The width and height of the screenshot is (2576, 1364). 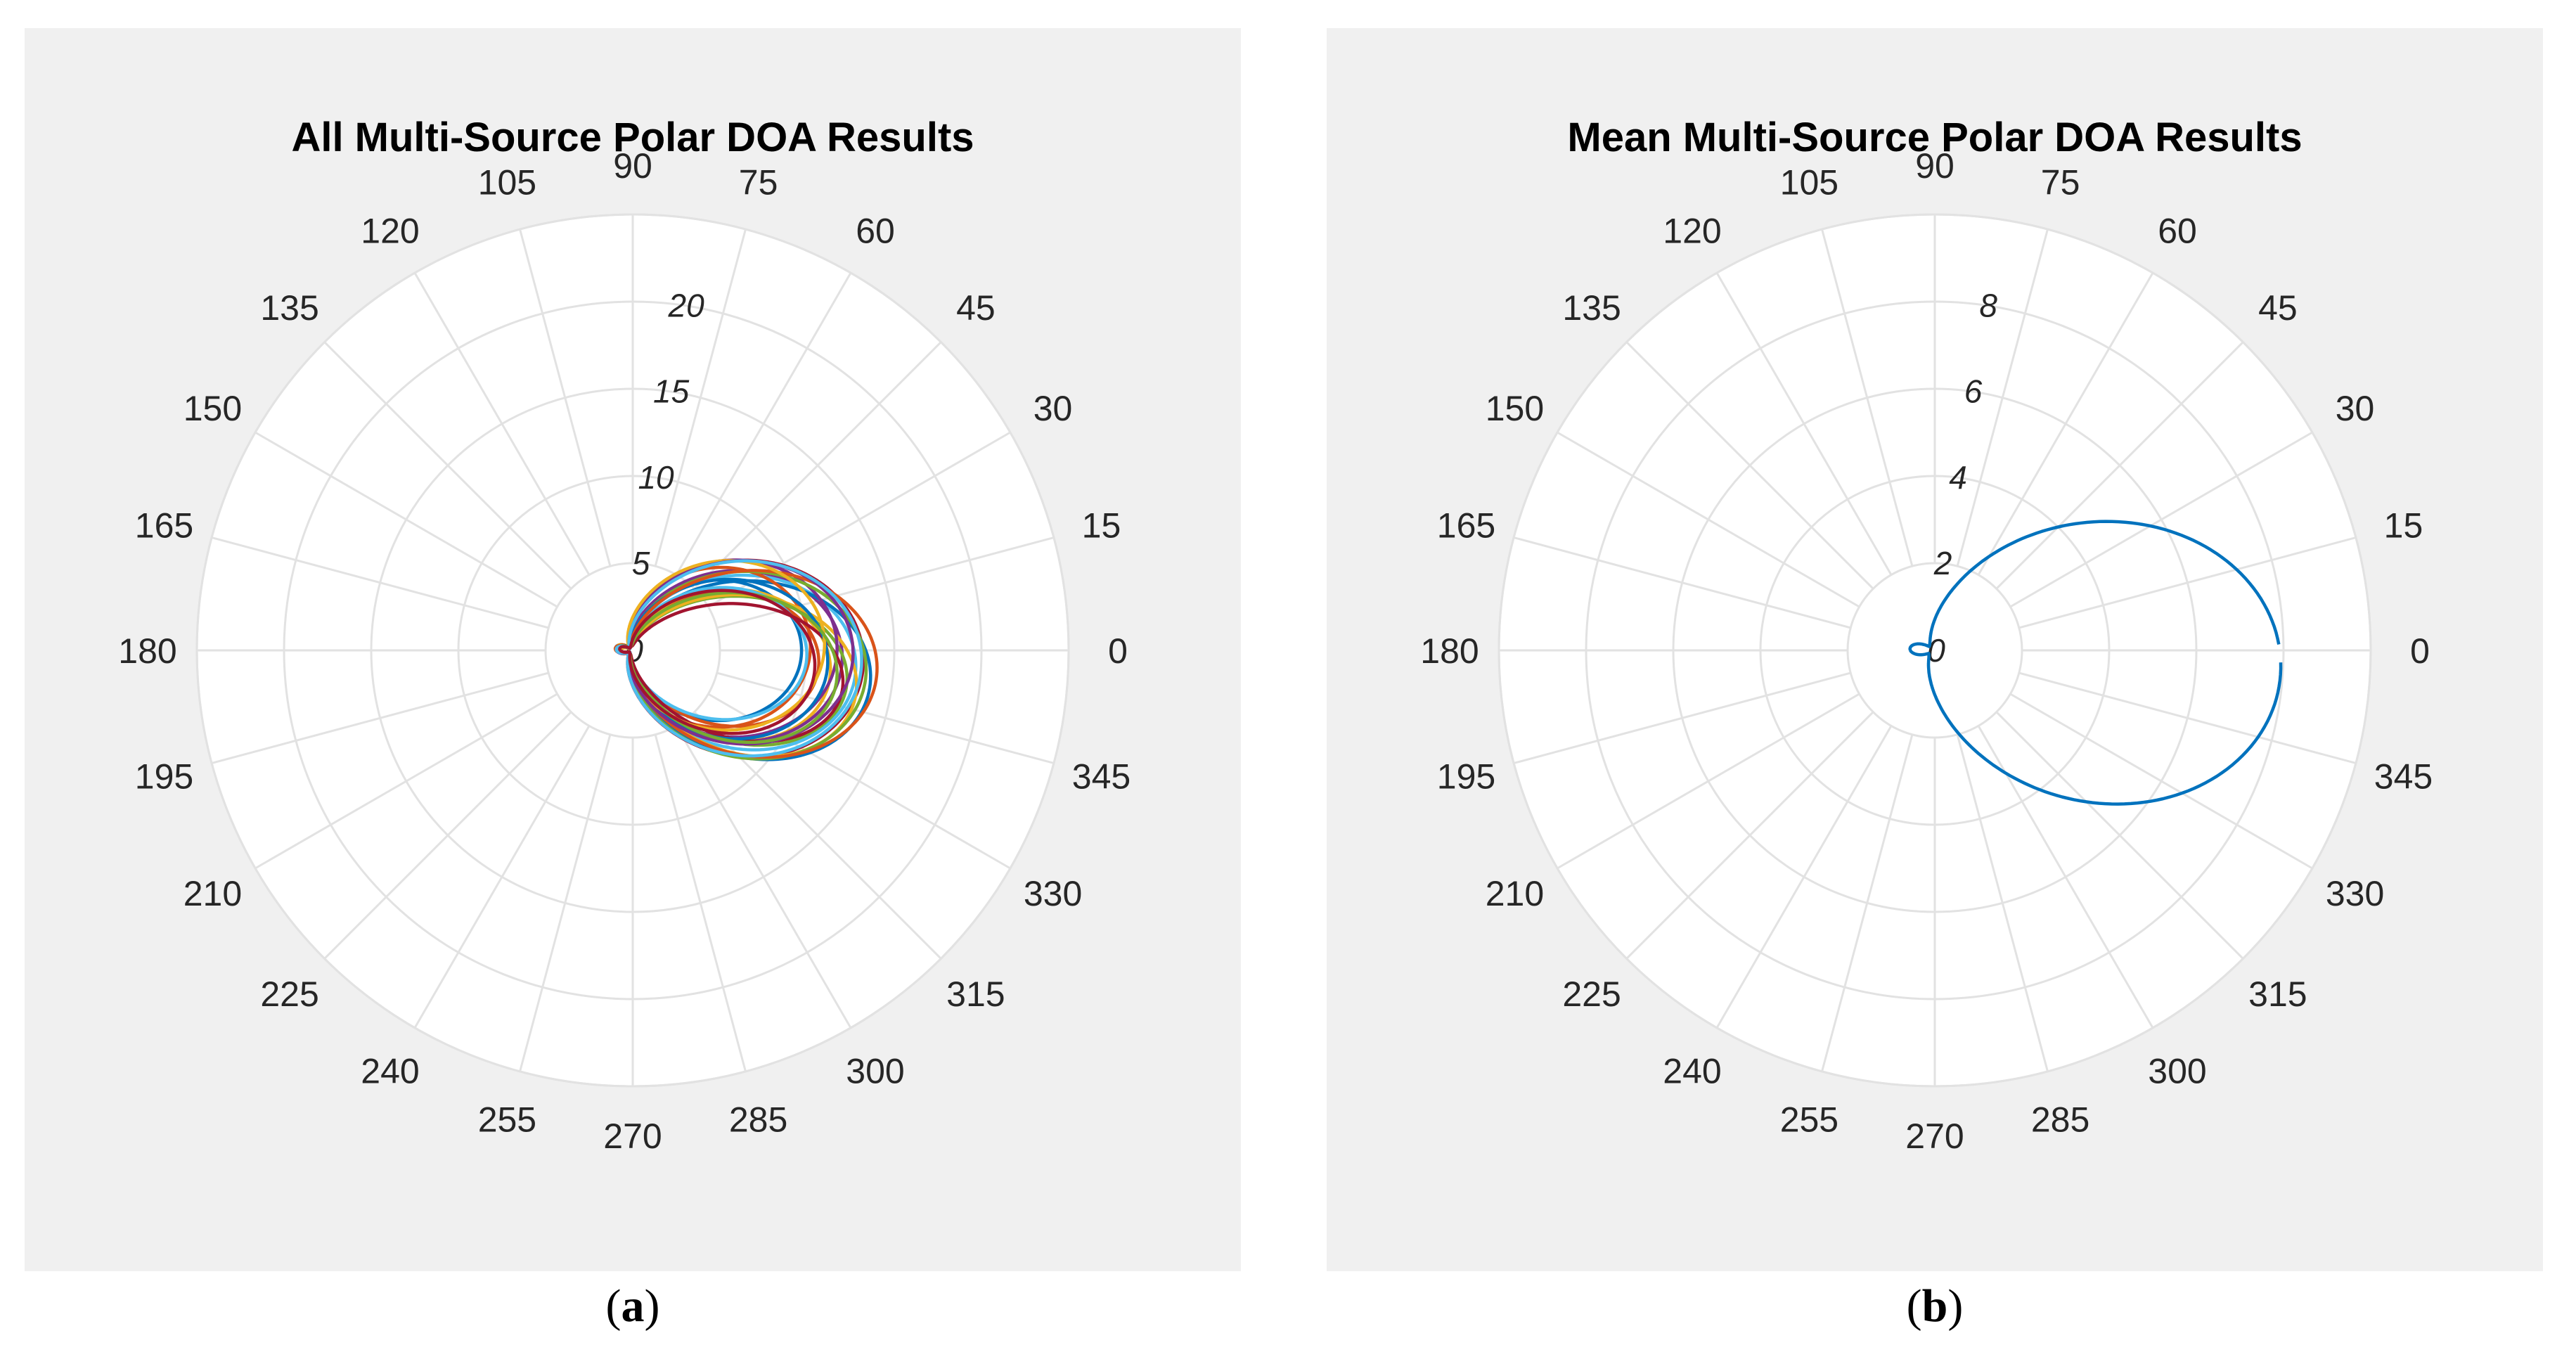 I want to click on chart-b-theta-tick-label: 345, so click(x=2403, y=777).